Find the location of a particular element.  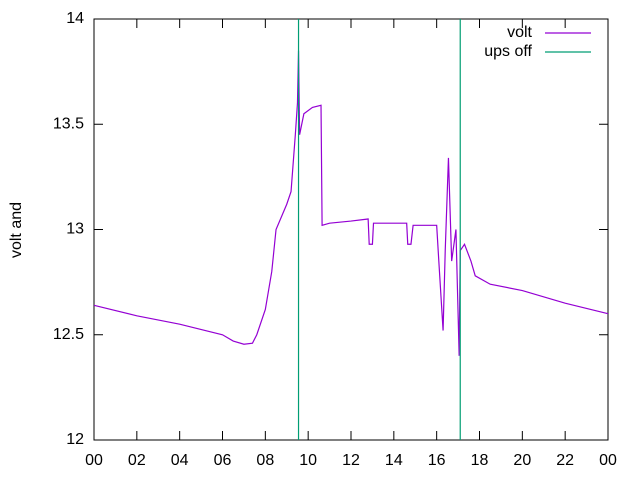

x-tick-label: 22 is located at coordinates (565, 460).